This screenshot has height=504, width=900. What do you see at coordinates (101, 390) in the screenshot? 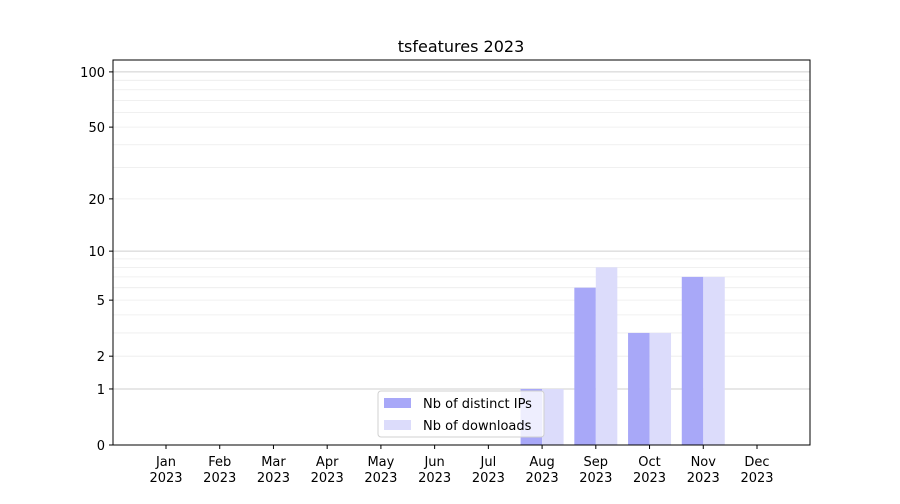
I see `y-tick-label: 1` at bounding box center [101, 390].